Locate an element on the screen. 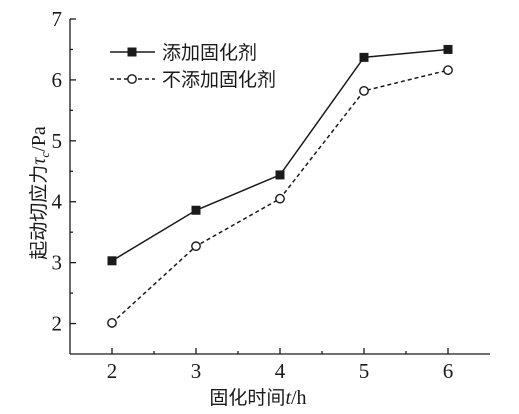  y-tick-label-3: 3 is located at coordinates (57, 263).